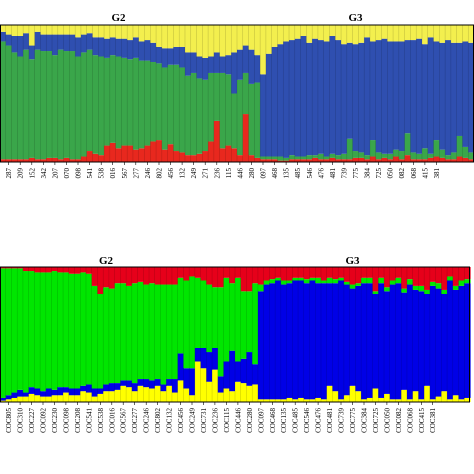  I want to click on tick-label: 485, so click(298, 173).